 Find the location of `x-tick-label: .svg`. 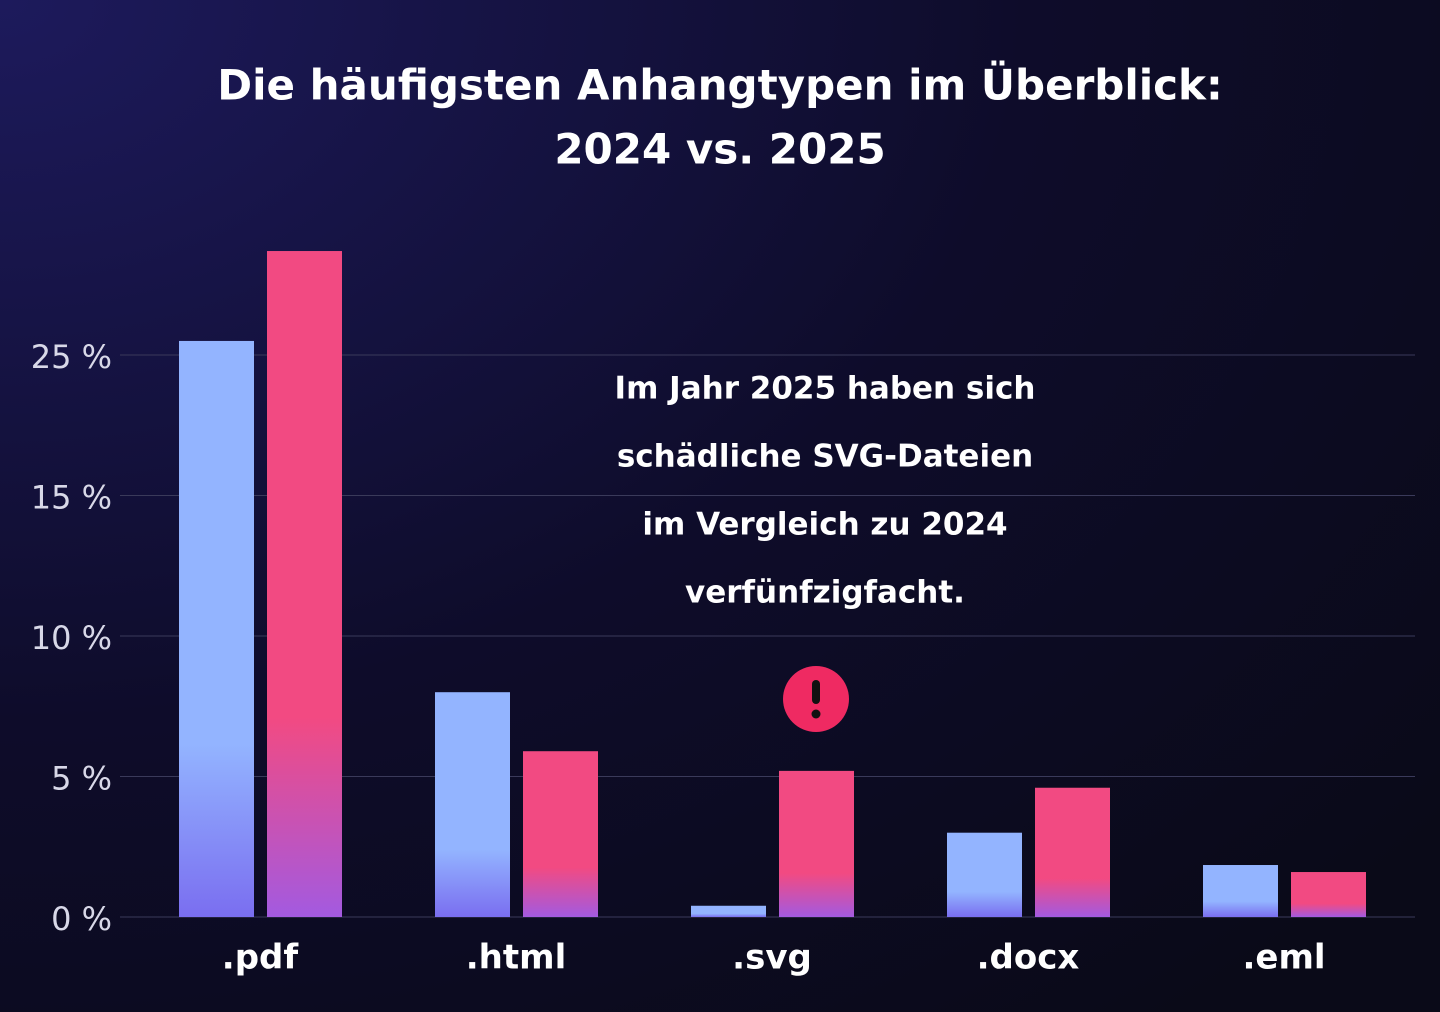

x-tick-label: .svg is located at coordinates (772, 958).